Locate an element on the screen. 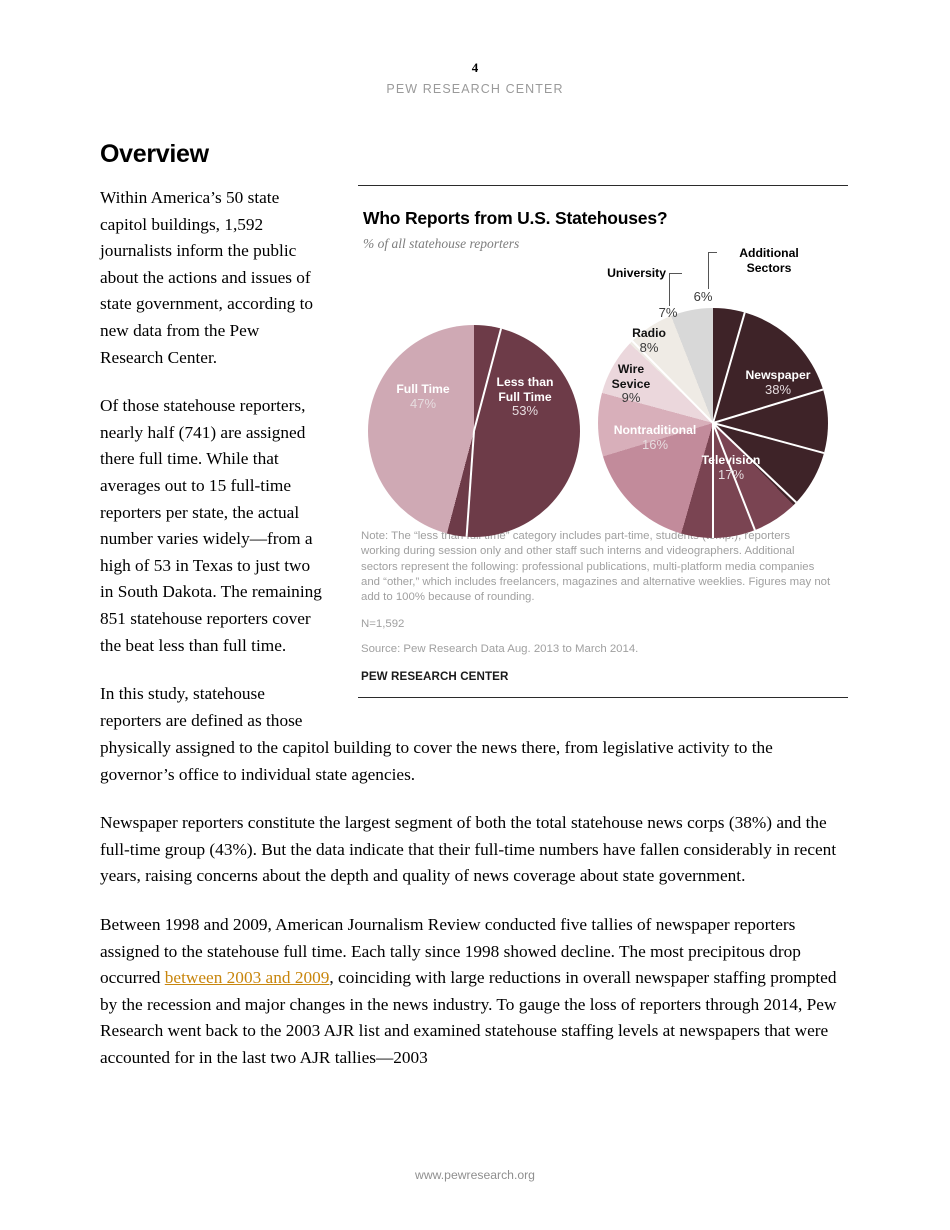 The width and height of the screenshot is (950, 1230). leader-line-additional-sectors-horizontal is located at coordinates (712, 252).